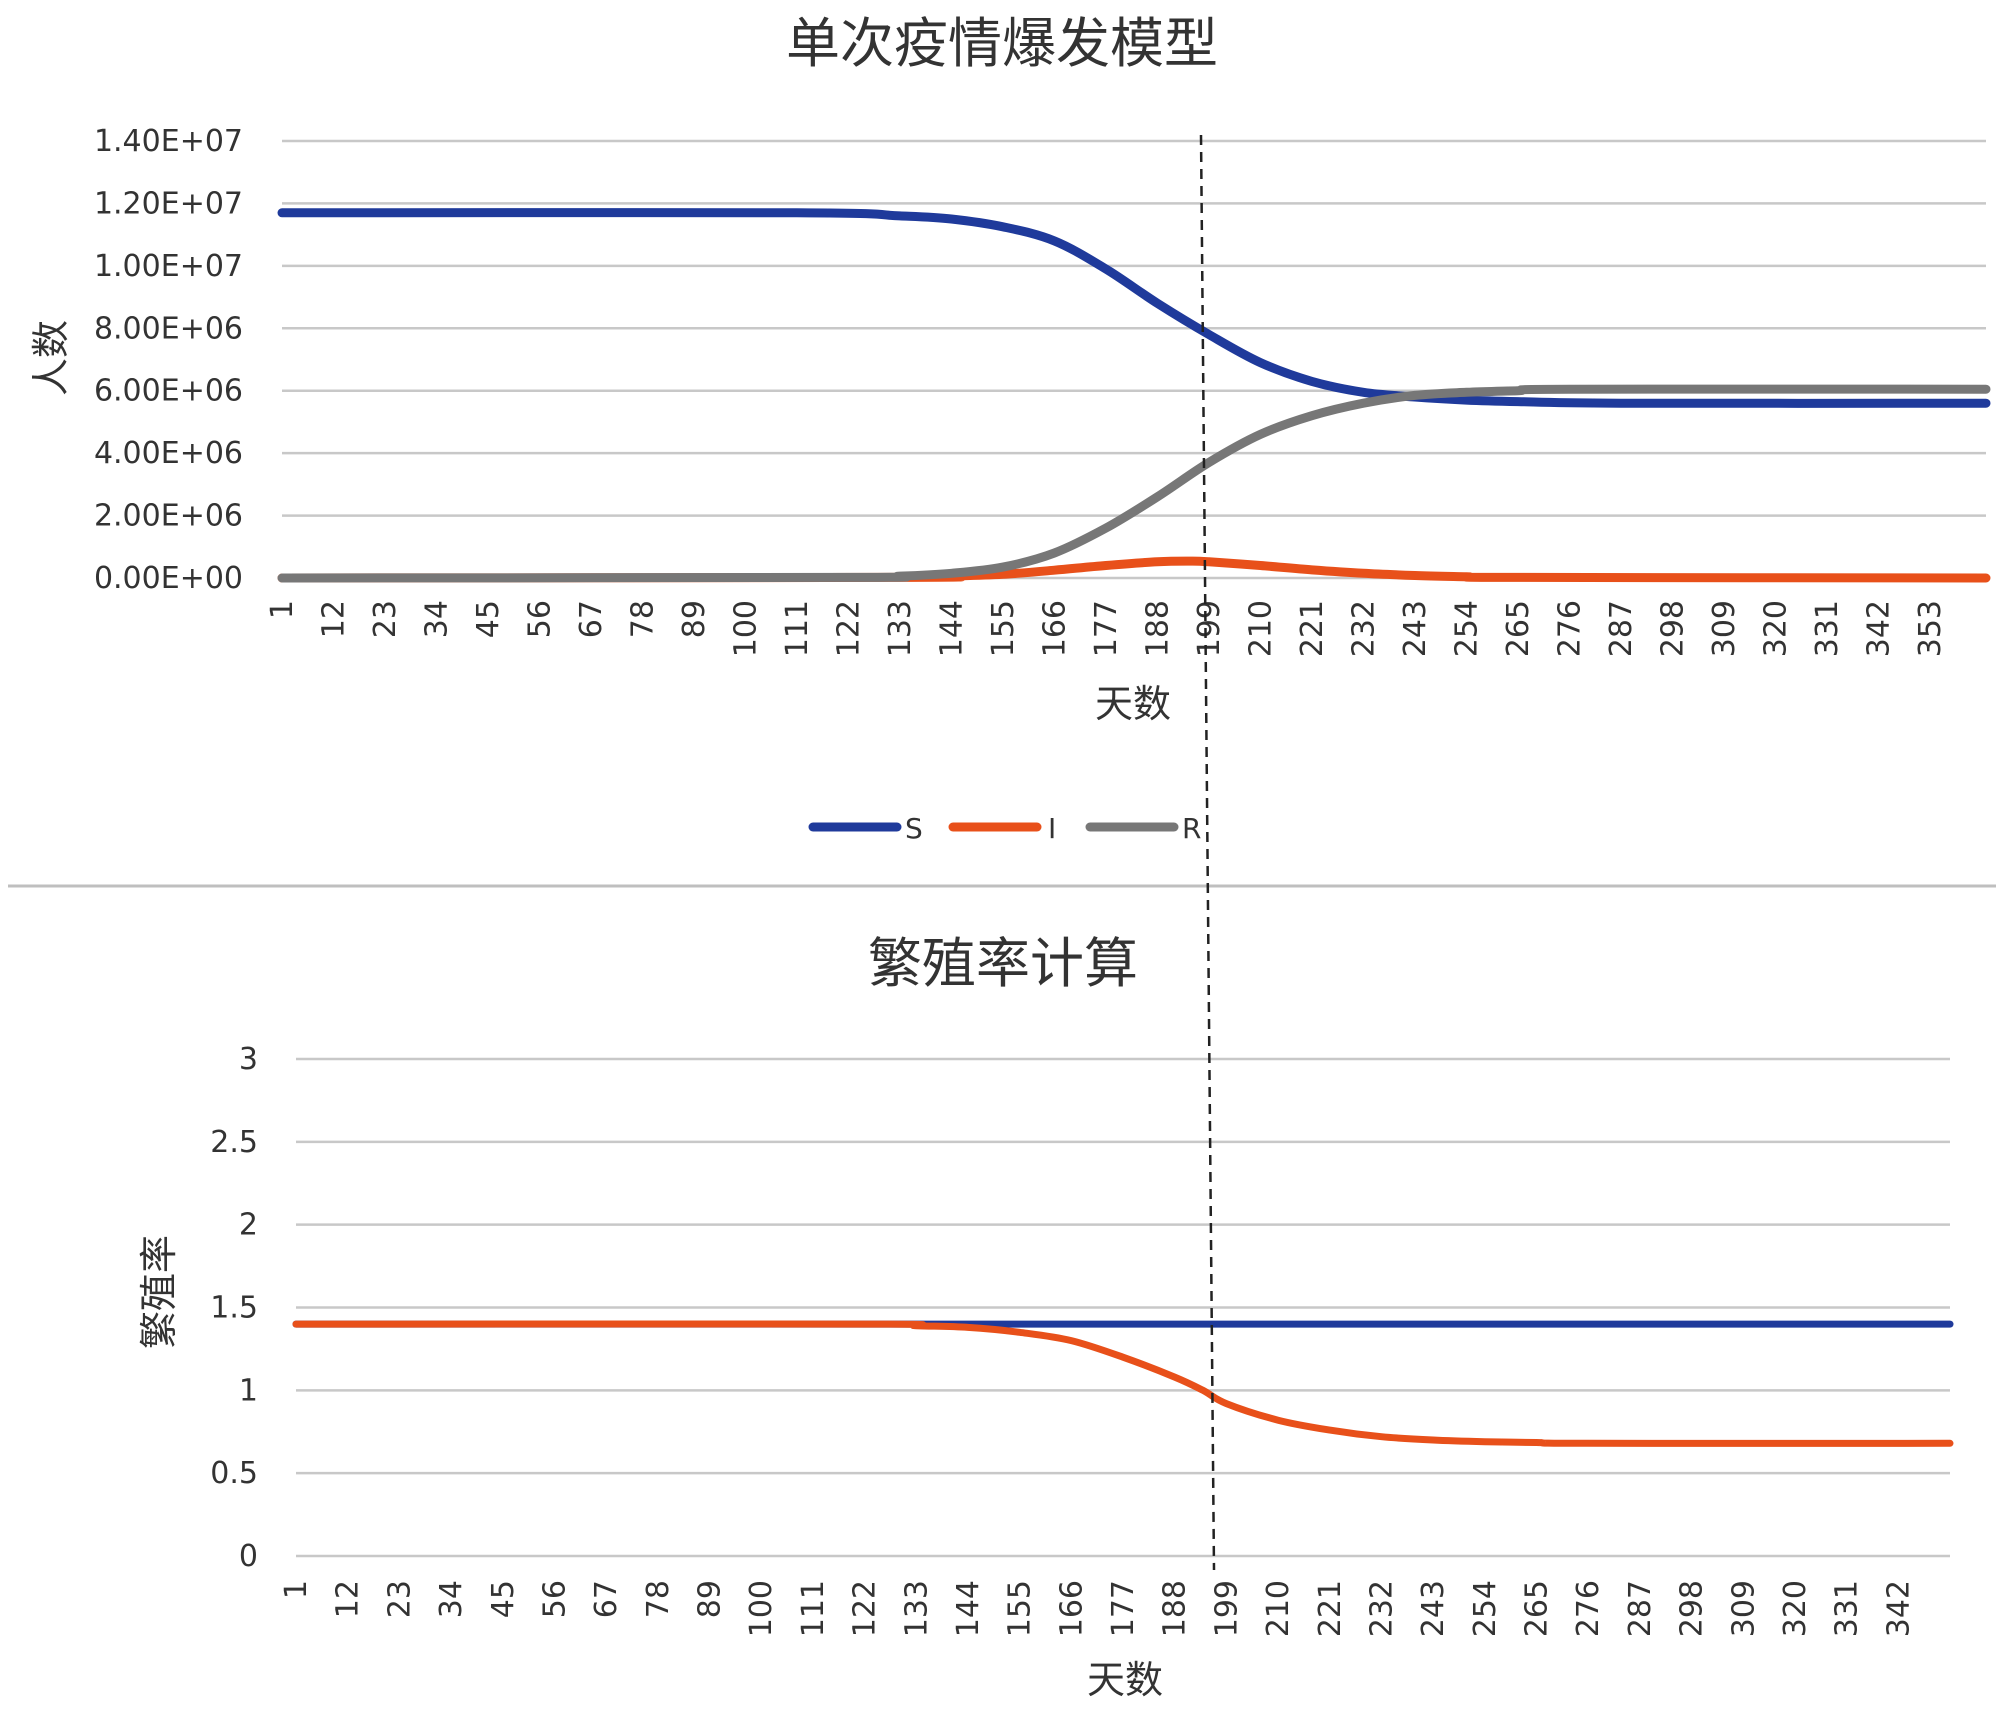 The image size is (2000, 1722). What do you see at coordinates (865, 1608) in the screenshot?
I see `reproduction-x-tick-label: 122` at bounding box center [865, 1608].